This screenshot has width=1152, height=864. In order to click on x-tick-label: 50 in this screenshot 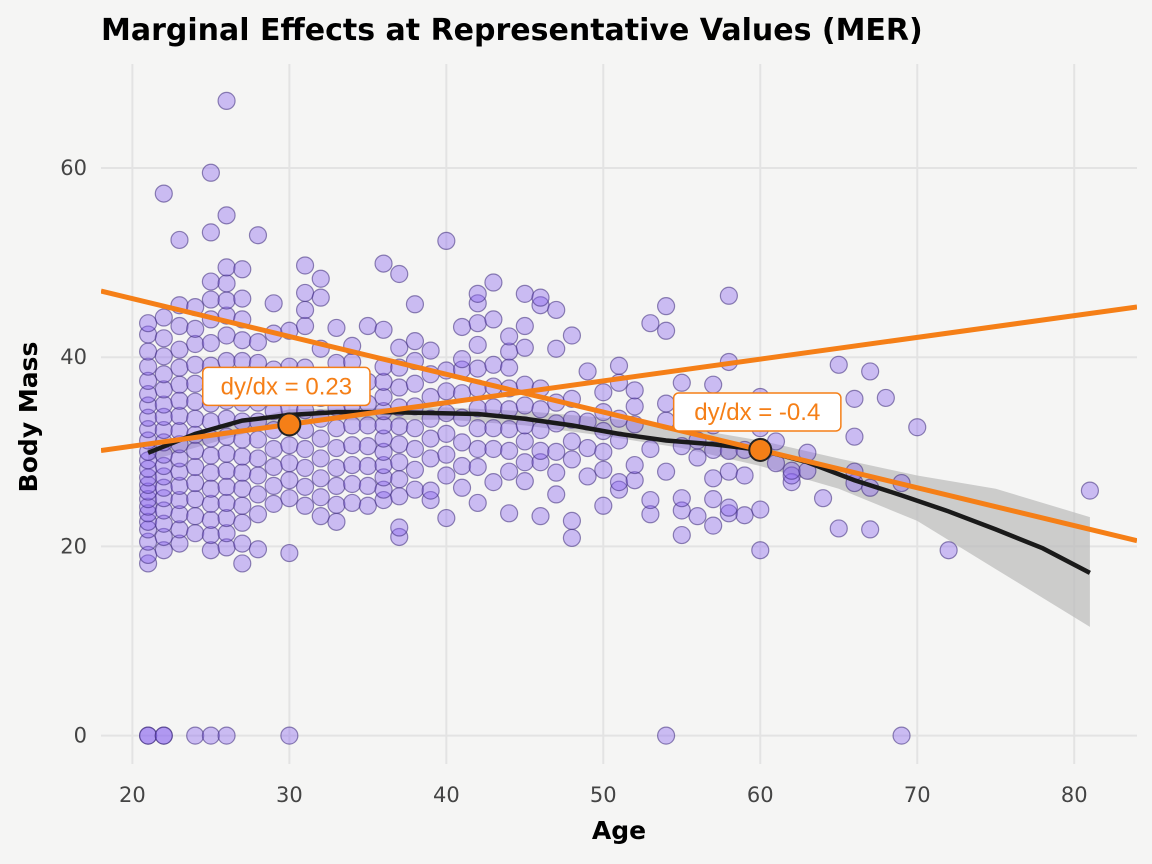, I will do `click(603, 795)`.